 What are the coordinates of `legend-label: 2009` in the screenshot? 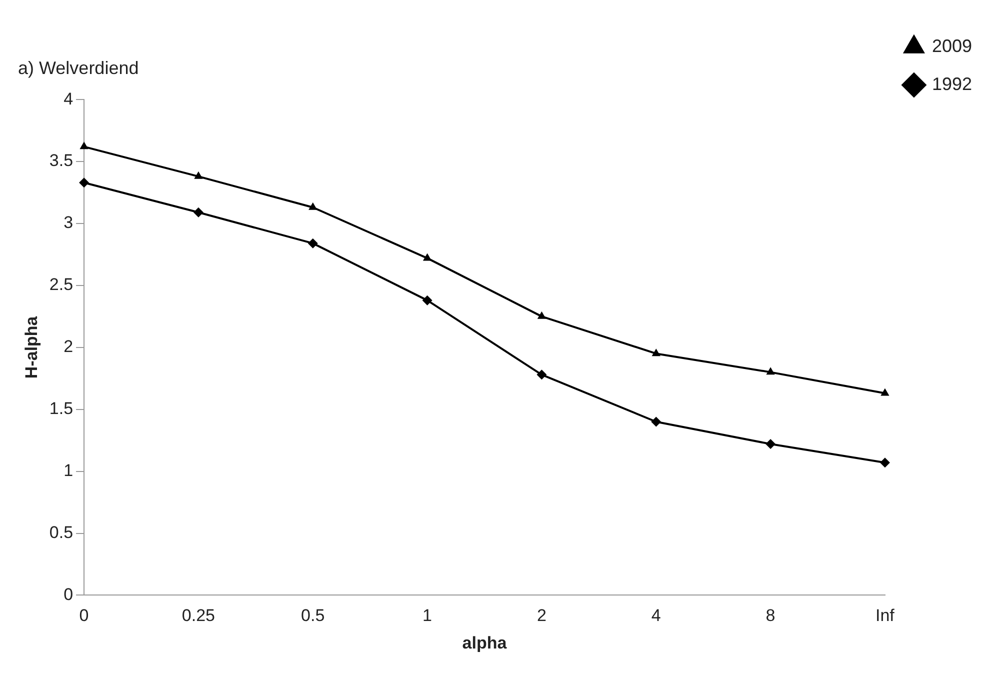 It's located at (952, 46).